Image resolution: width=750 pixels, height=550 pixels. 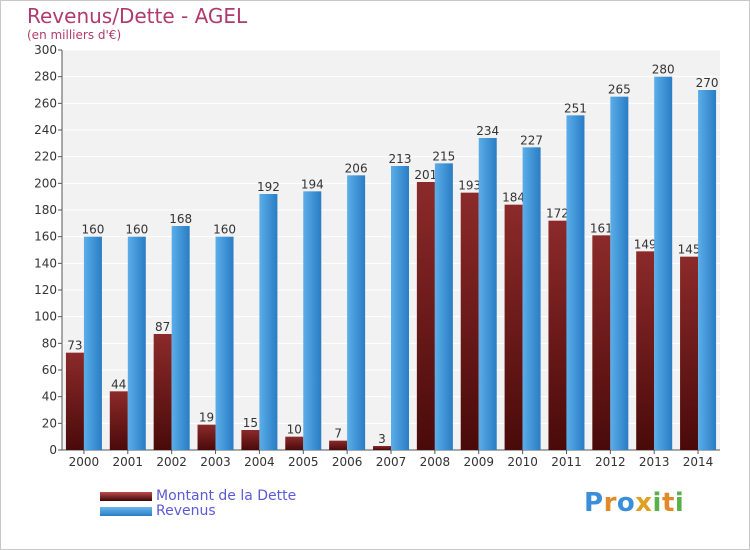 I want to click on x-tick-label: 2004, so click(x=259, y=462).